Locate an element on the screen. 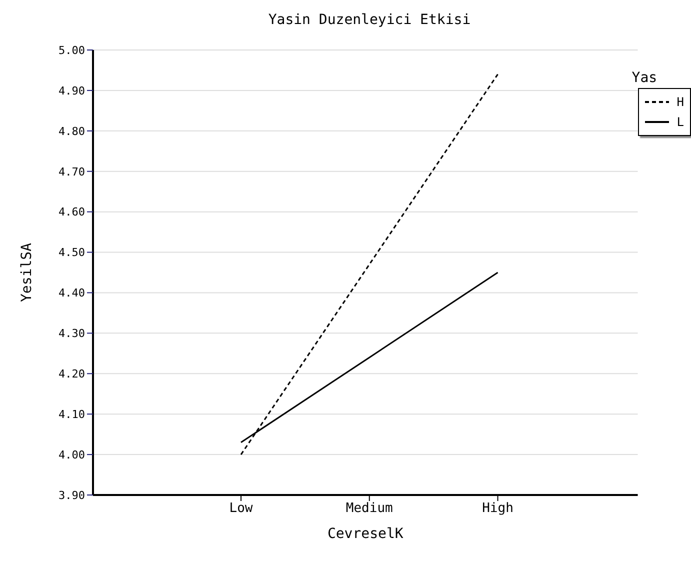 Image resolution: width=691 pixels, height=575 pixels. y-tick-label: 3.90 is located at coordinates (71, 495).